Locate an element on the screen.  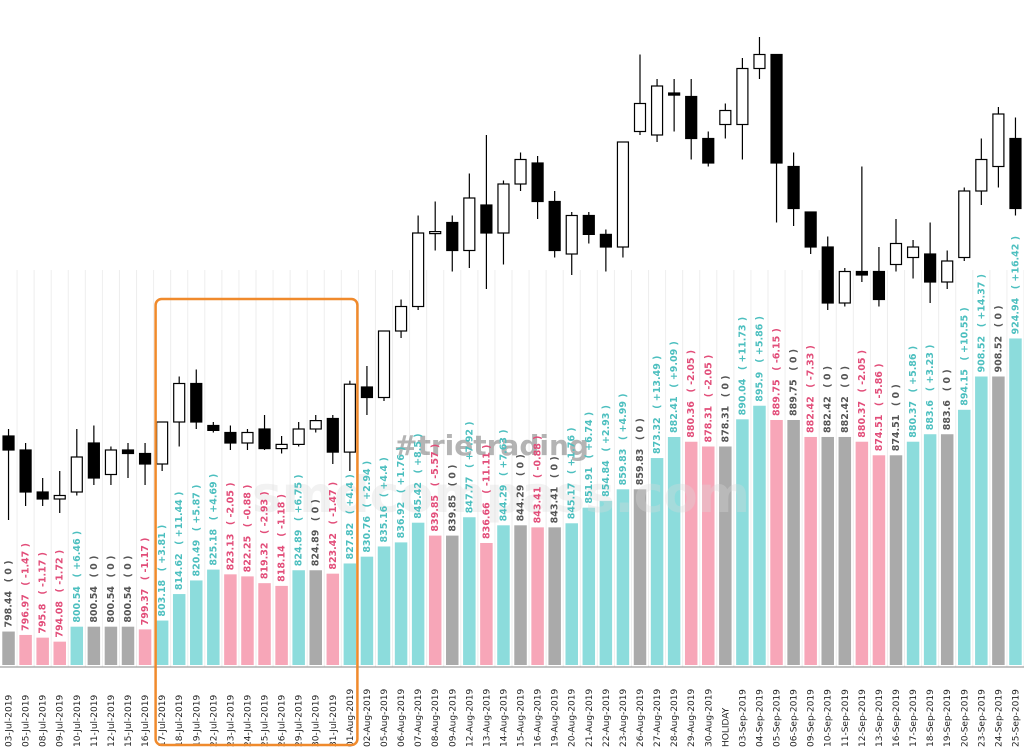
x-tick-label: 28-Aug-2019 is located at coordinates (675, 717).